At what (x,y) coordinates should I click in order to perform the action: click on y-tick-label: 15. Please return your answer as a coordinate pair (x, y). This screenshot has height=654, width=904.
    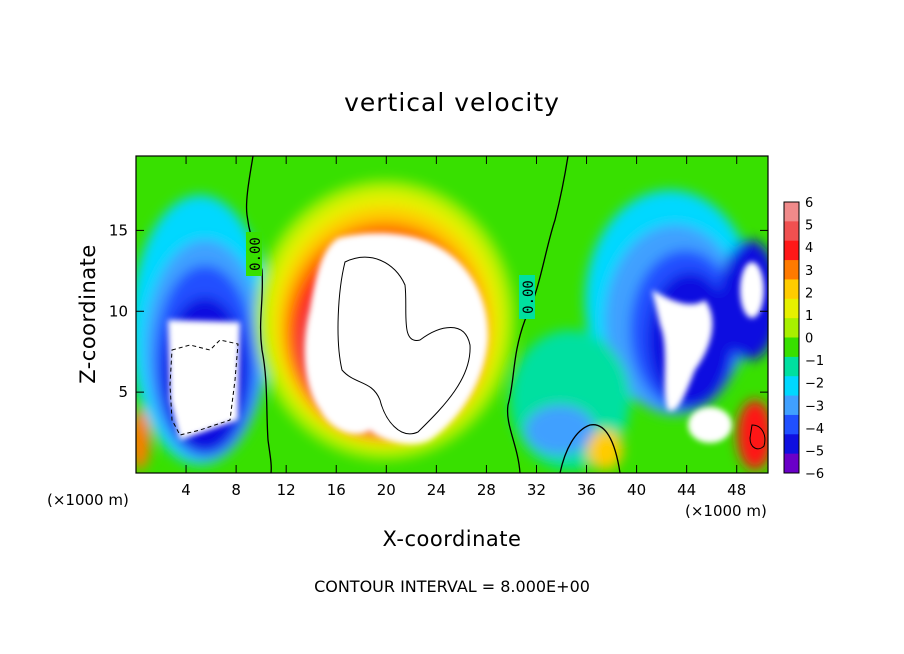
    Looking at the image, I should click on (118, 230).